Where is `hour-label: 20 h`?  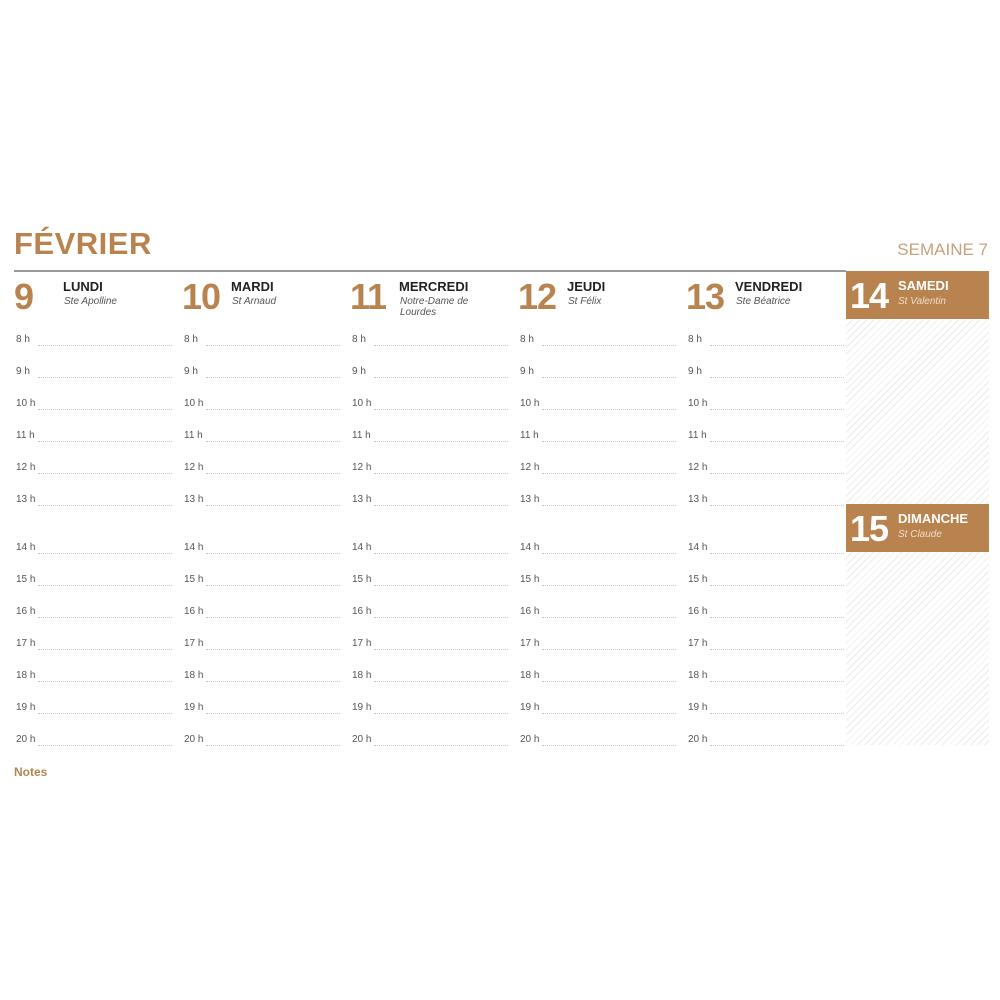
hour-label: 20 h is located at coordinates (26, 739).